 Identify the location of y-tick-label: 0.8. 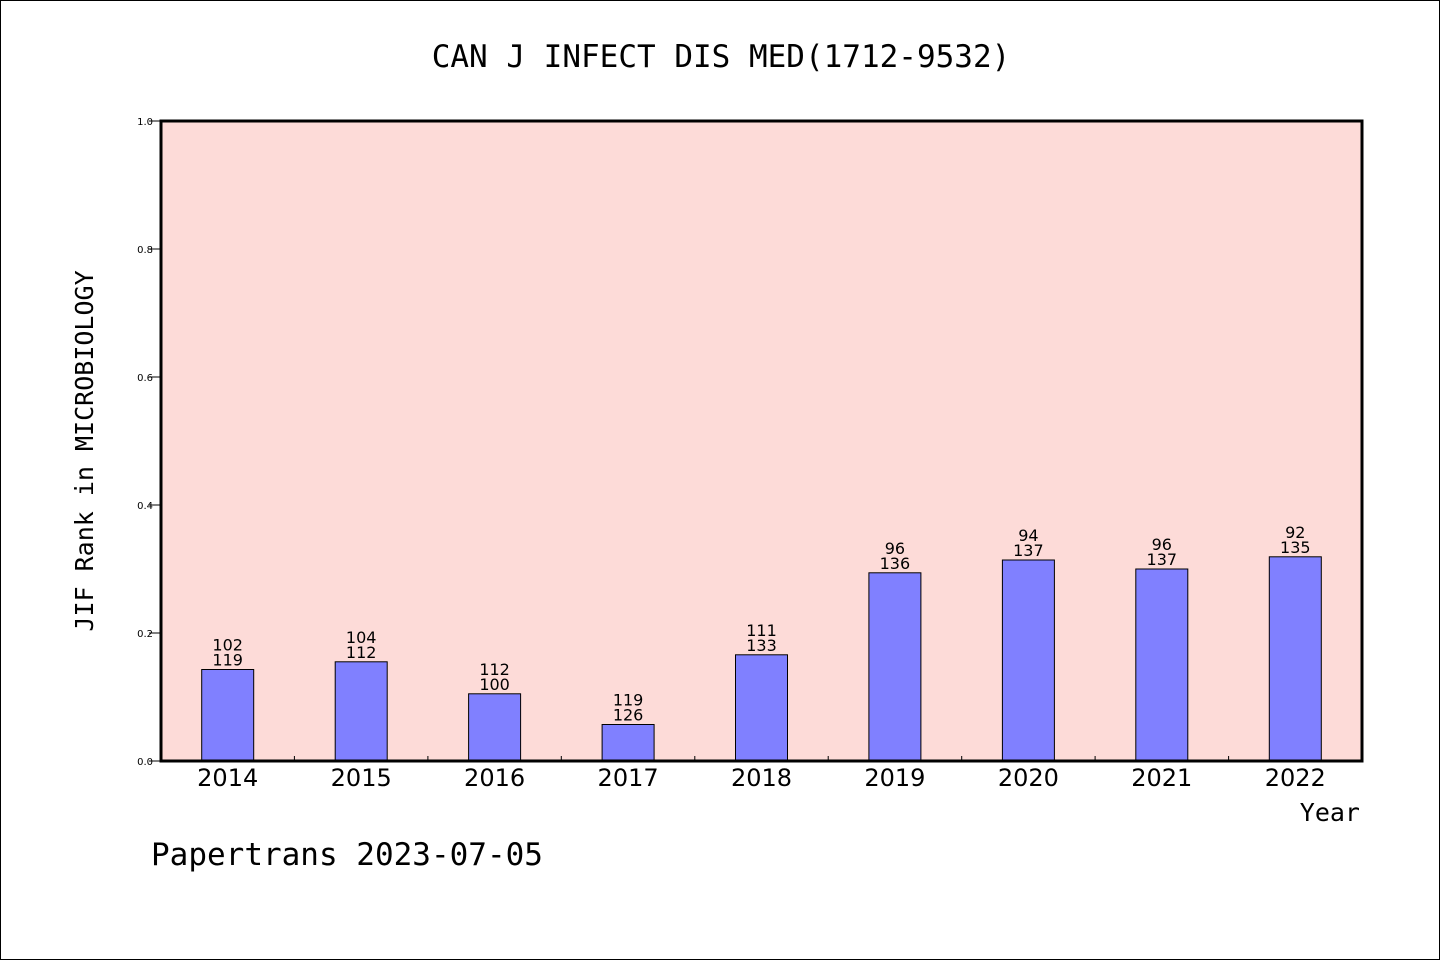
(145, 250).